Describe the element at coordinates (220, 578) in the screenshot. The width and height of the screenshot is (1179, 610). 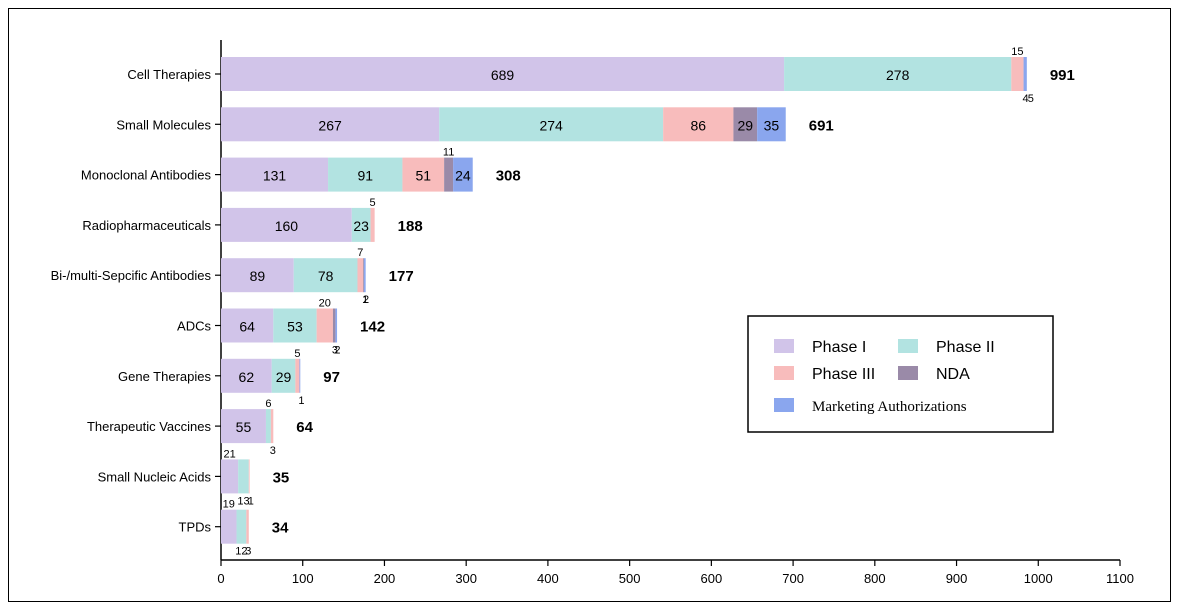
I see `x-tick-label: 0` at that location.